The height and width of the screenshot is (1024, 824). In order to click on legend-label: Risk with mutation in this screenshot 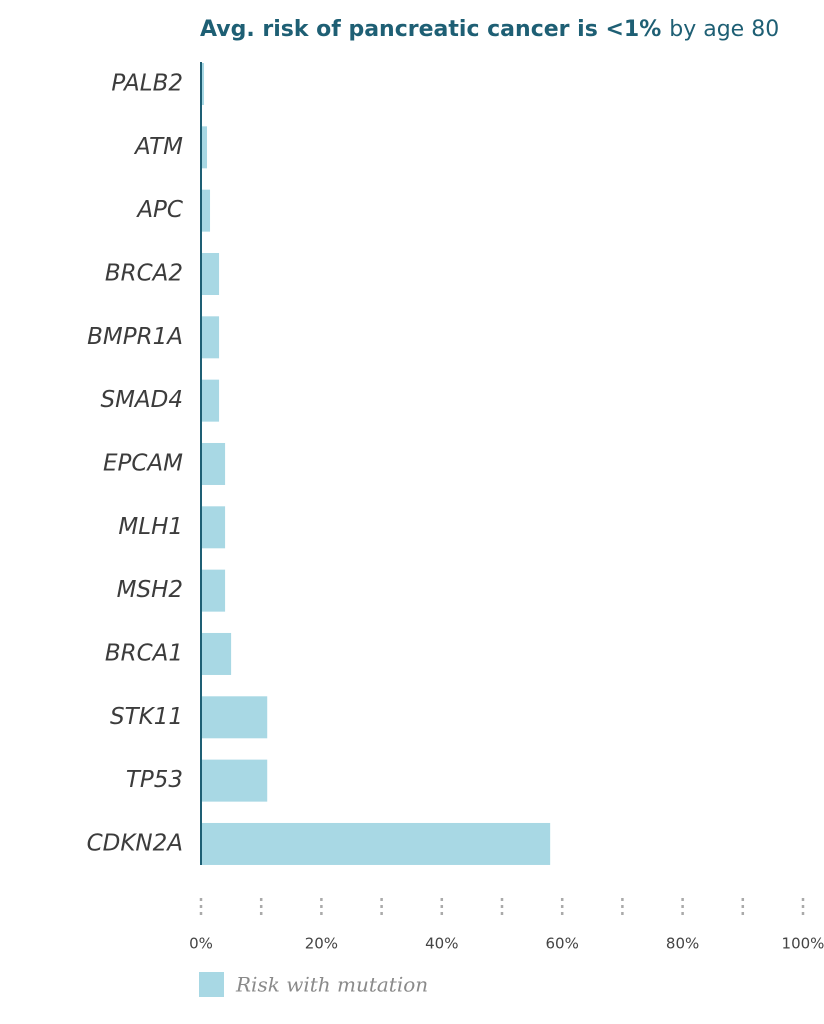, I will do `click(331, 985)`.